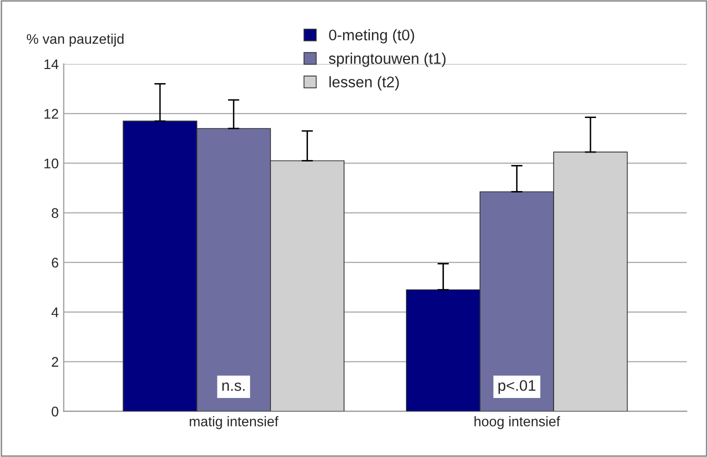  Describe the element at coordinates (364, 83) in the screenshot. I see `legend-label: lessen (t2)` at that location.